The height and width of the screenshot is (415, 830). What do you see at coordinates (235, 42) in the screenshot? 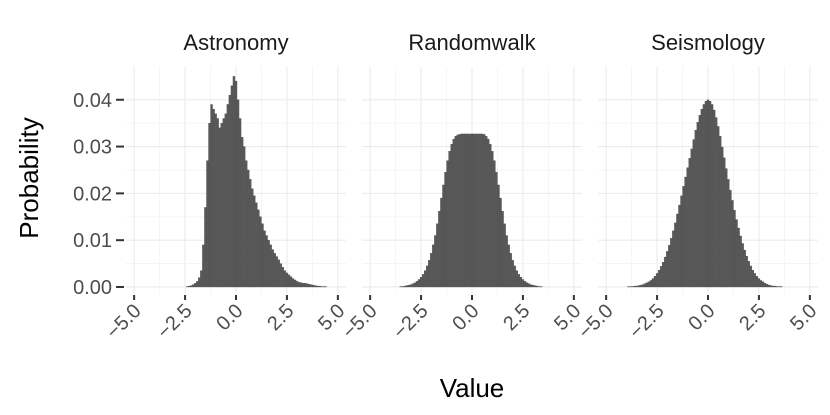
I see `facet-title: Astronomy` at bounding box center [235, 42].